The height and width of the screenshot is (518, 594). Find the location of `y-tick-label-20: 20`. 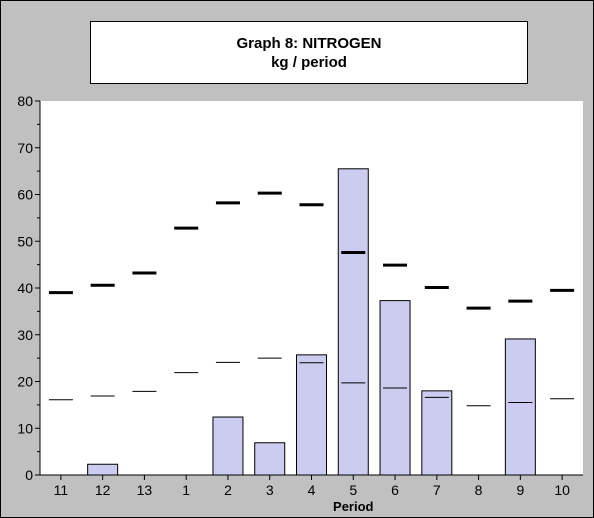

y-tick-label-20: 20 is located at coordinates (25, 382).